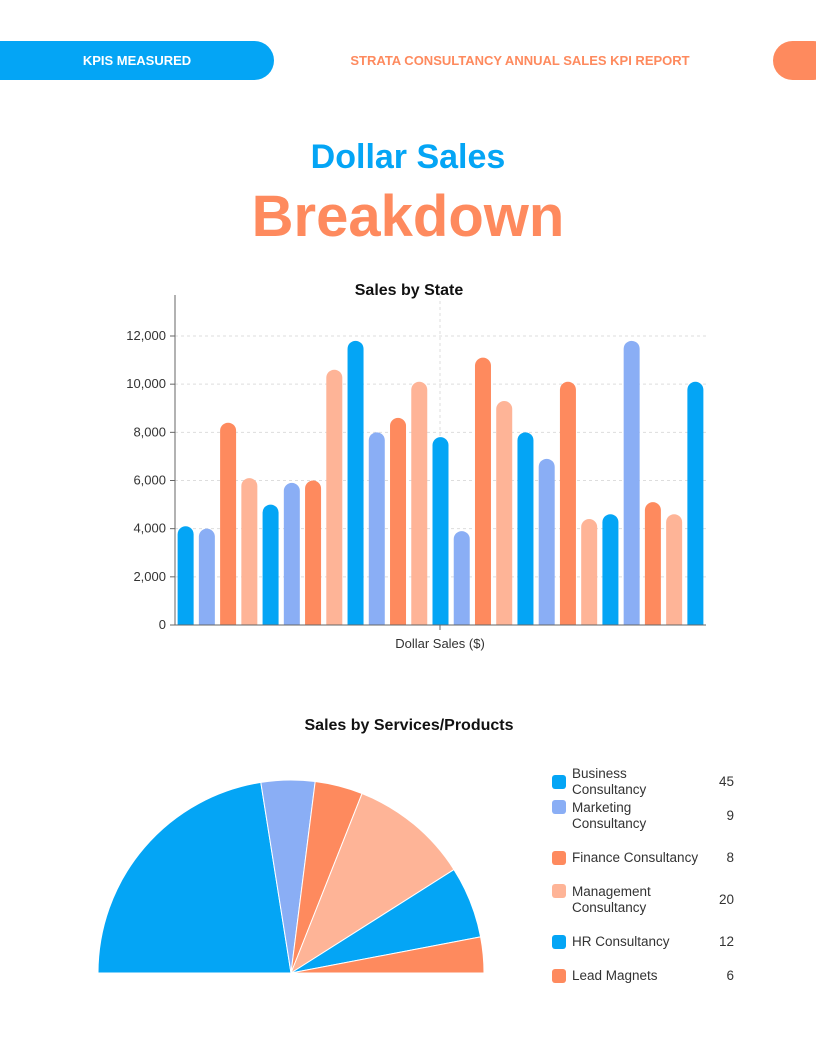 The height and width of the screenshot is (1056, 816). Describe the element at coordinates (409, 290) in the screenshot. I see `chart-title: Sales by State` at that location.